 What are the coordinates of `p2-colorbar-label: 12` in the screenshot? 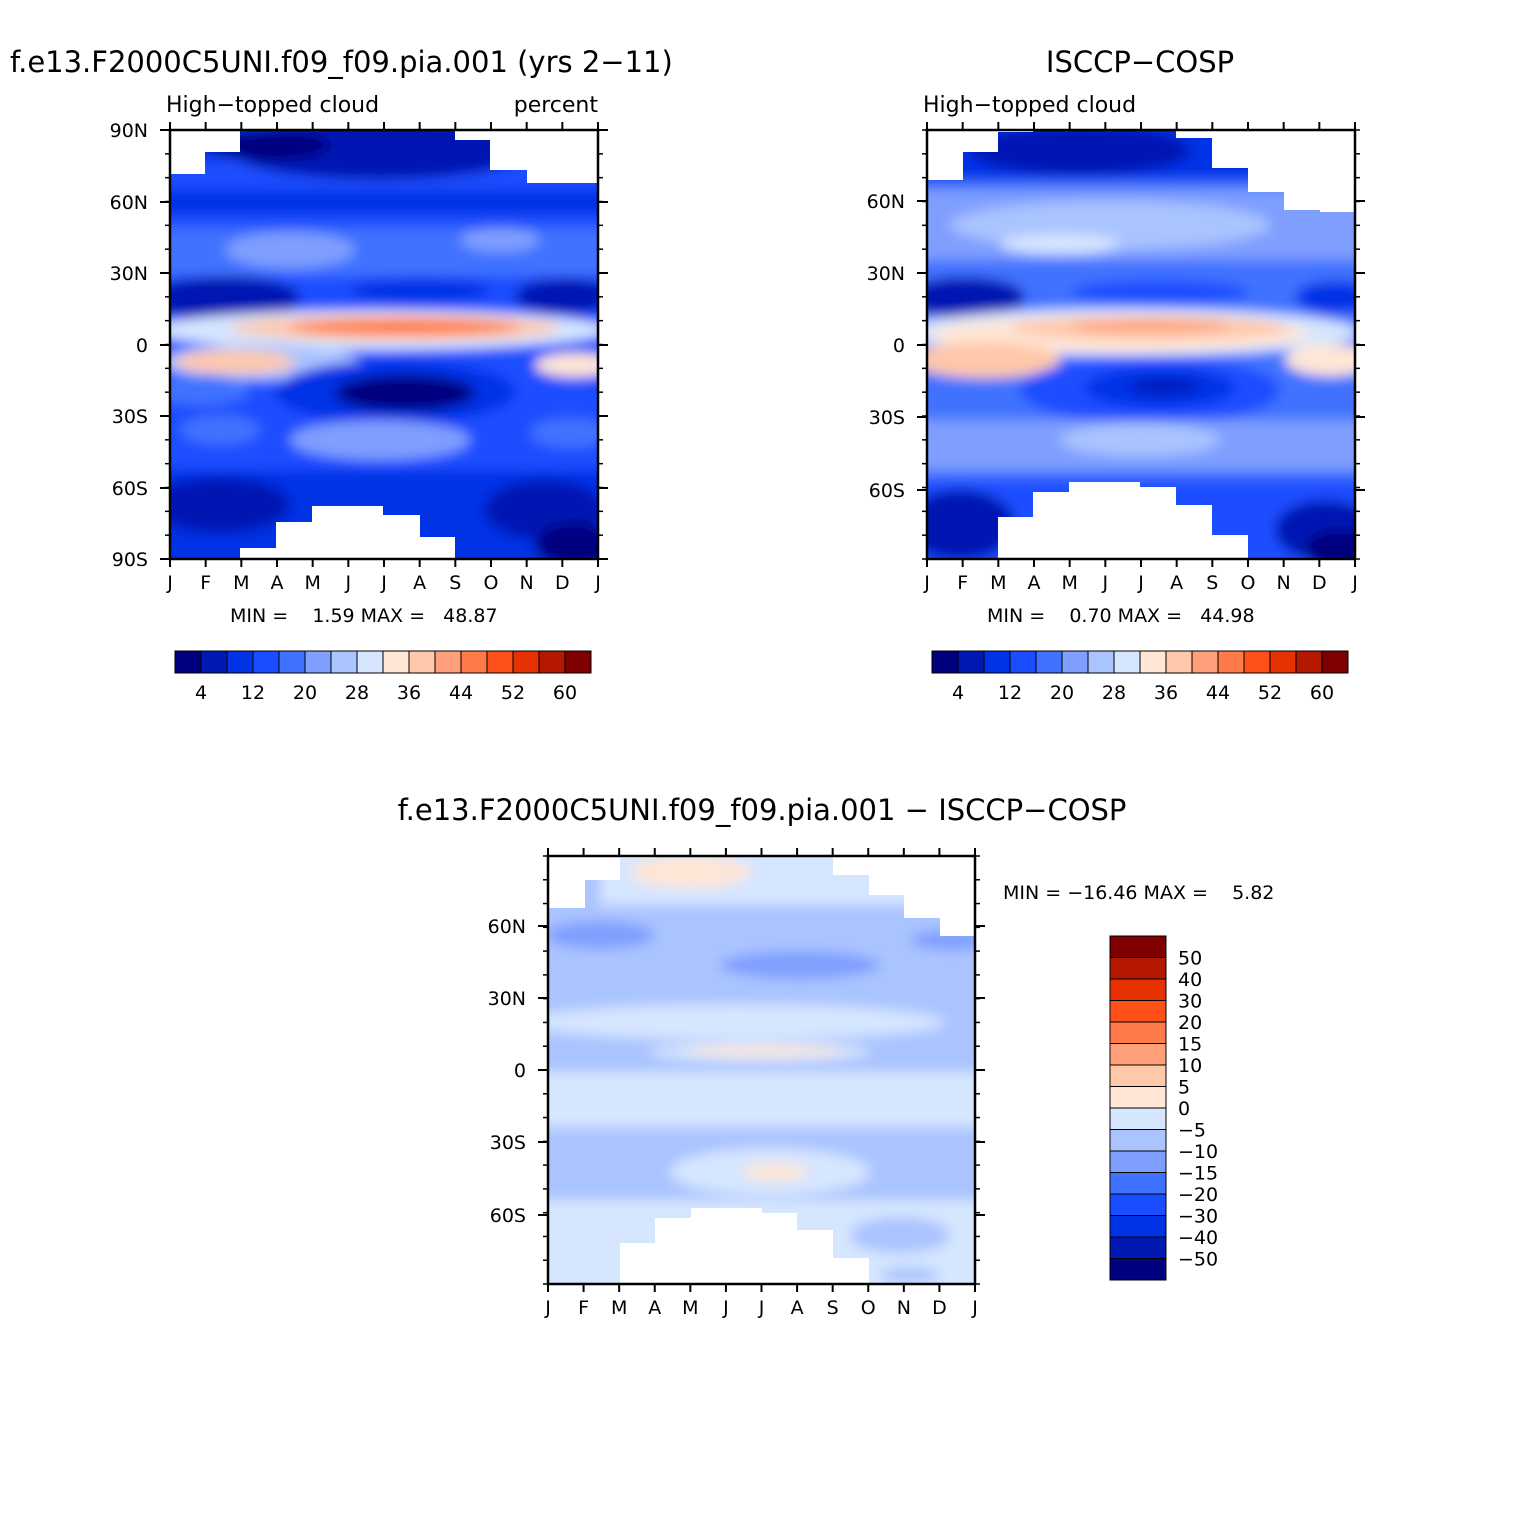 It's located at (1010, 693).